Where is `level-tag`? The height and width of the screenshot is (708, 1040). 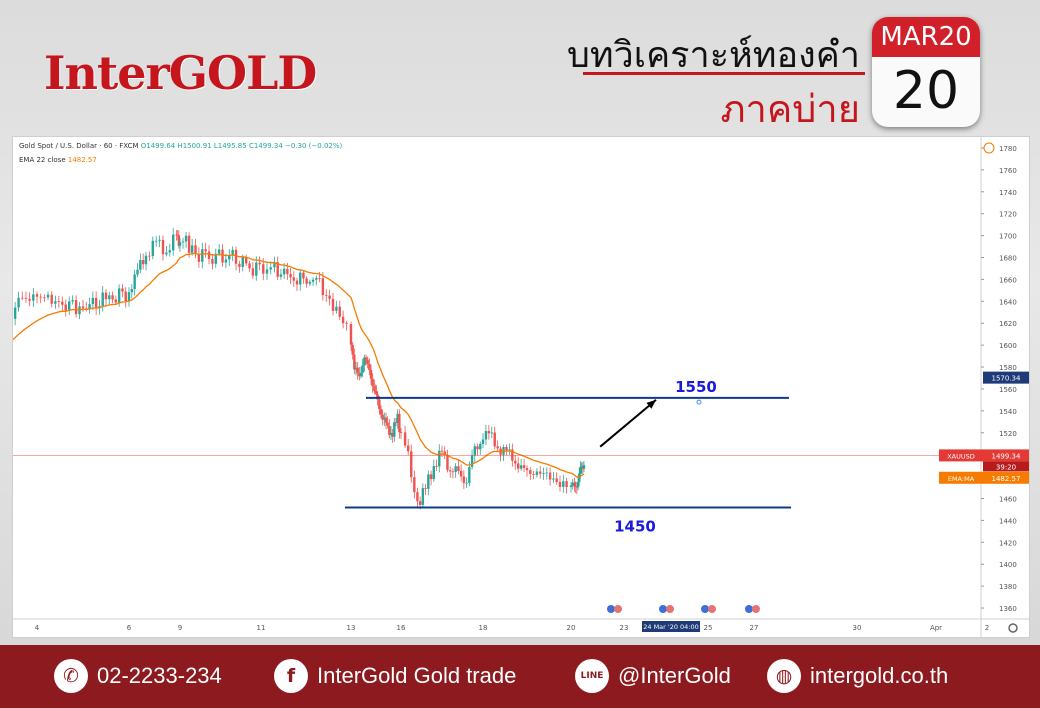 level-tag is located at coordinates (1006, 377).